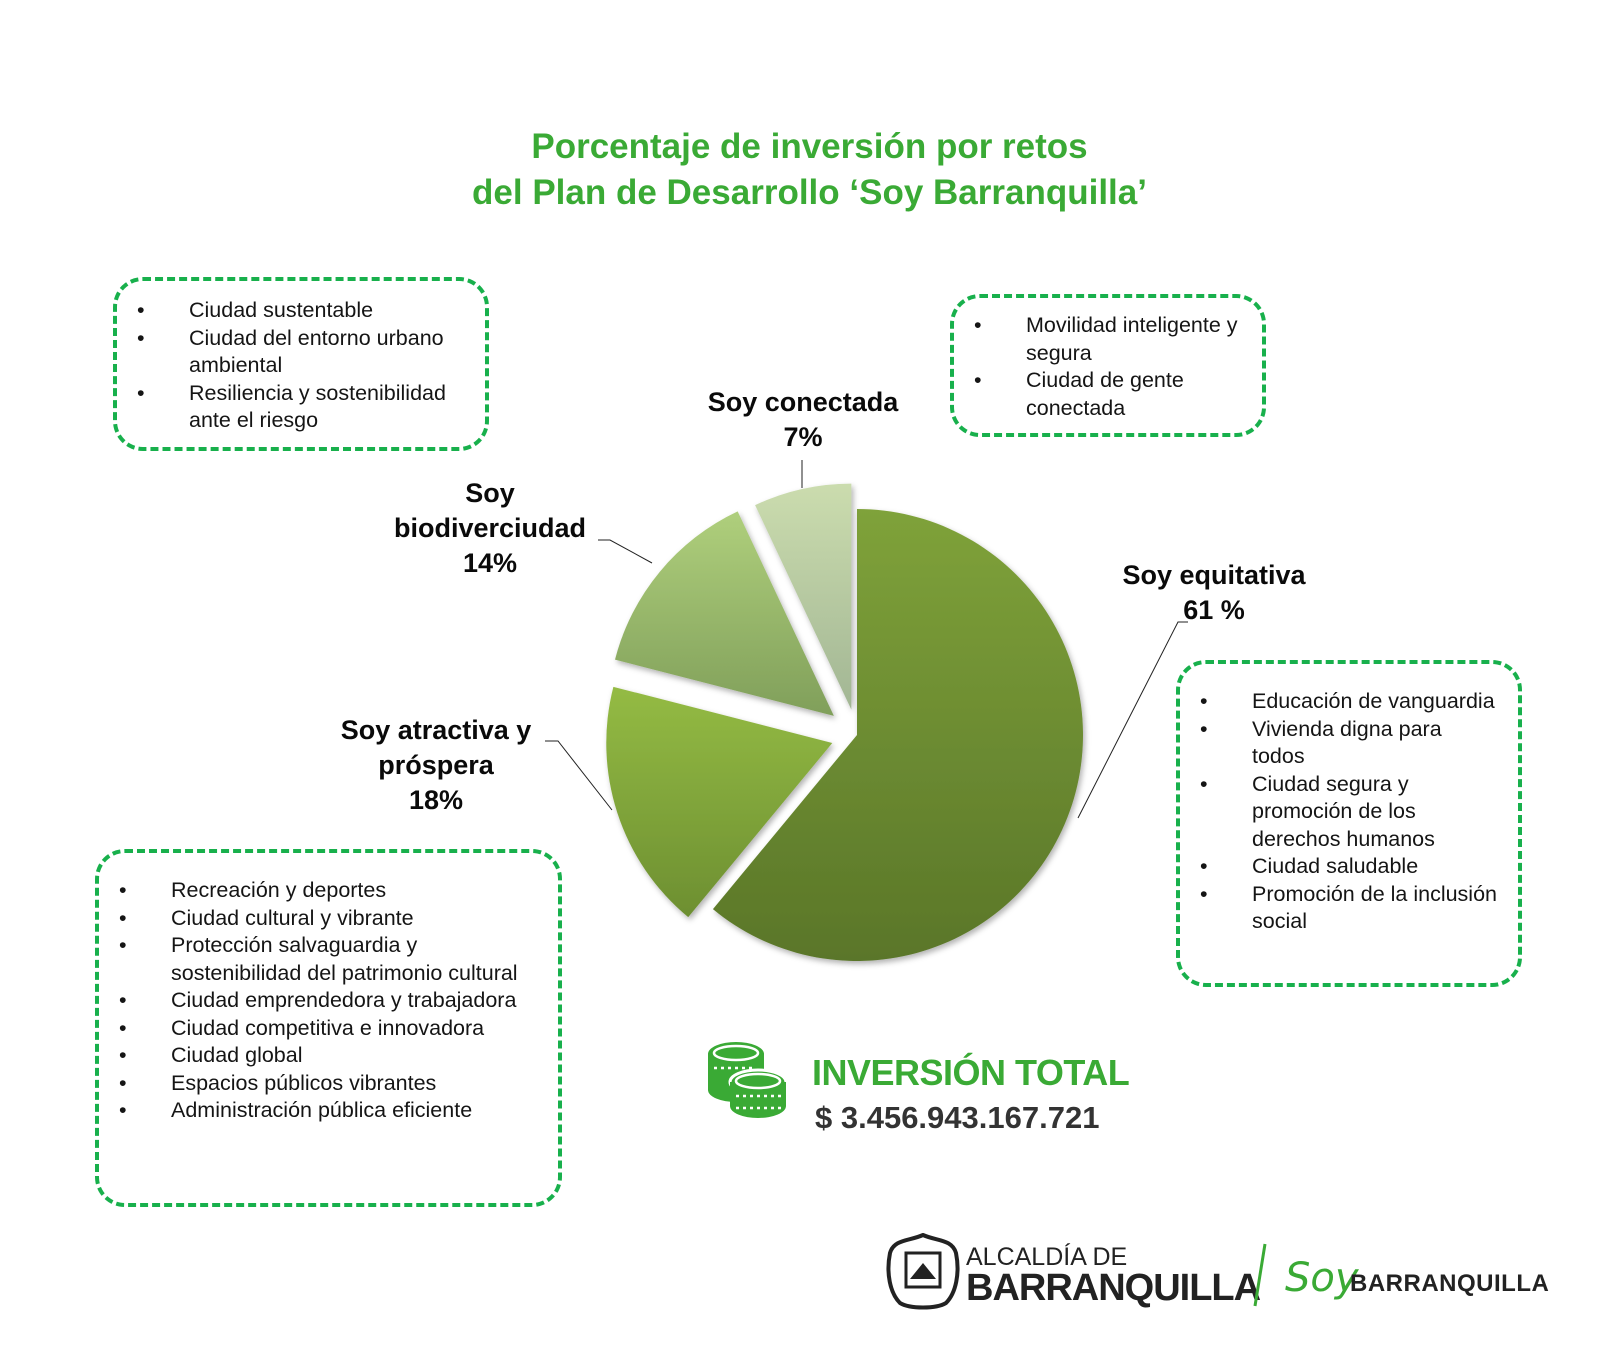 The image size is (1619, 1364). Describe the element at coordinates (748, 1080) in the screenshot. I see `coins-icon` at that location.